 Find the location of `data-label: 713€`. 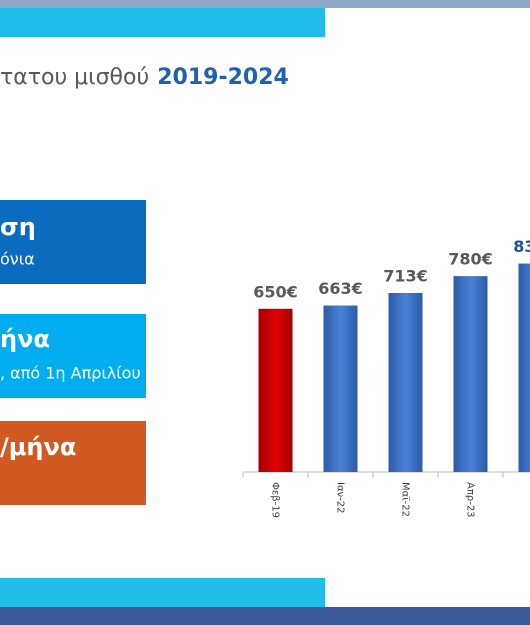

data-label: 713€ is located at coordinates (405, 275).